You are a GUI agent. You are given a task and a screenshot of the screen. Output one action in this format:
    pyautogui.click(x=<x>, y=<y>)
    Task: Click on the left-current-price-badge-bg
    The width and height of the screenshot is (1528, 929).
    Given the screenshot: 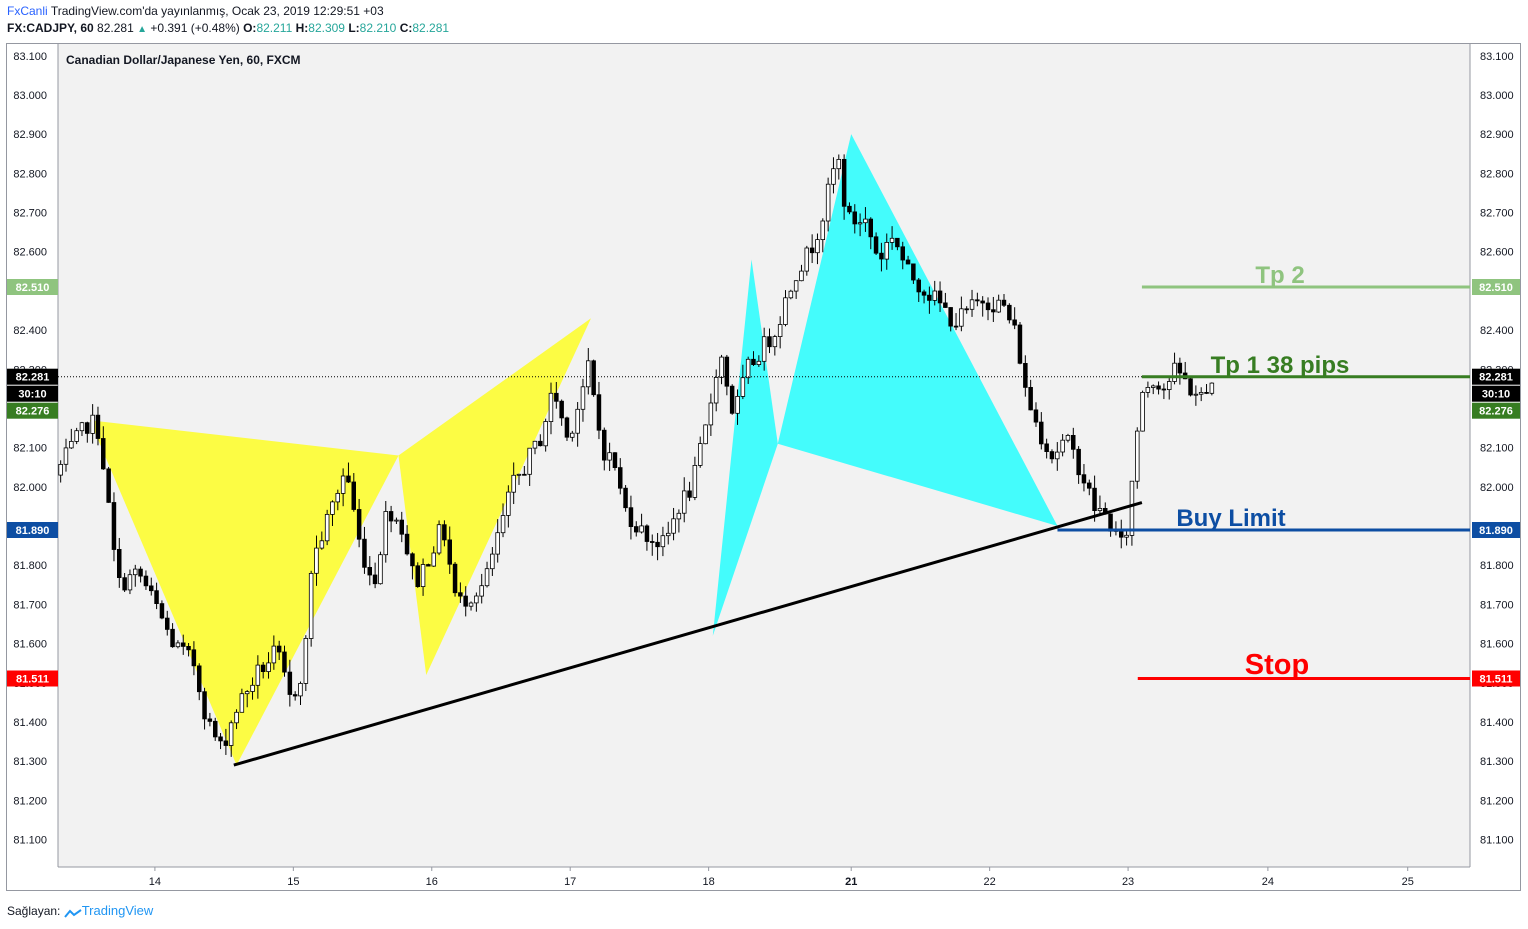 What is the action you would take?
    pyautogui.click(x=32, y=376)
    